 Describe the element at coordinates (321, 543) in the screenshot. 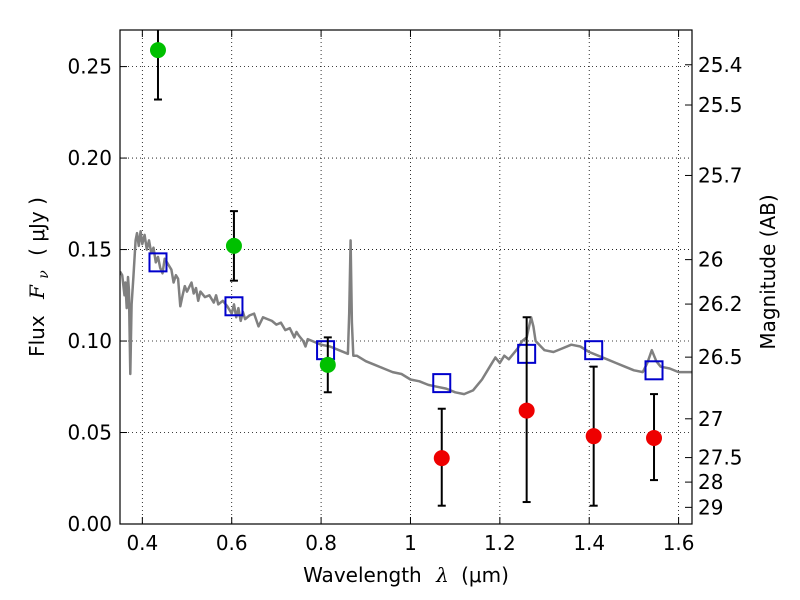

I see `x-tick-label: 0.8` at that location.